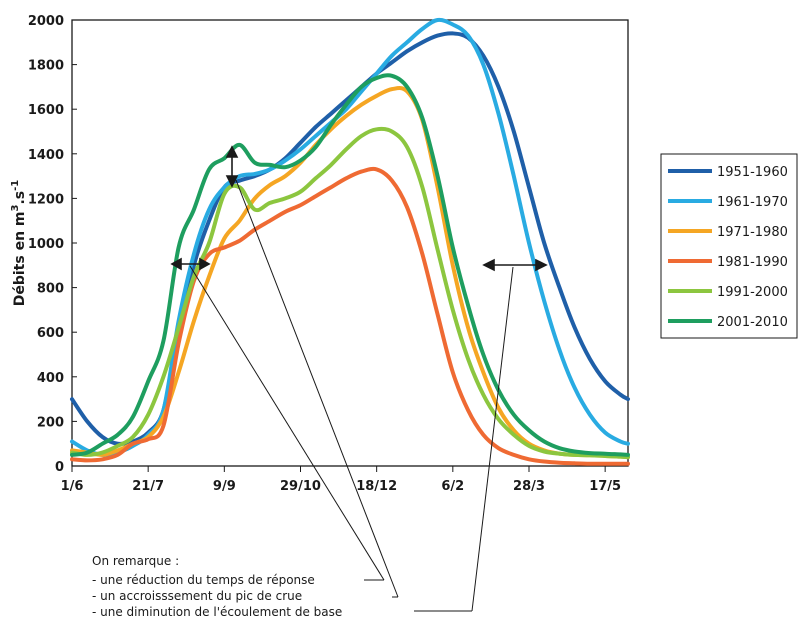 This screenshot has height=620, width=799. I want to click on y-tick-label: 400, so click(50, 378).